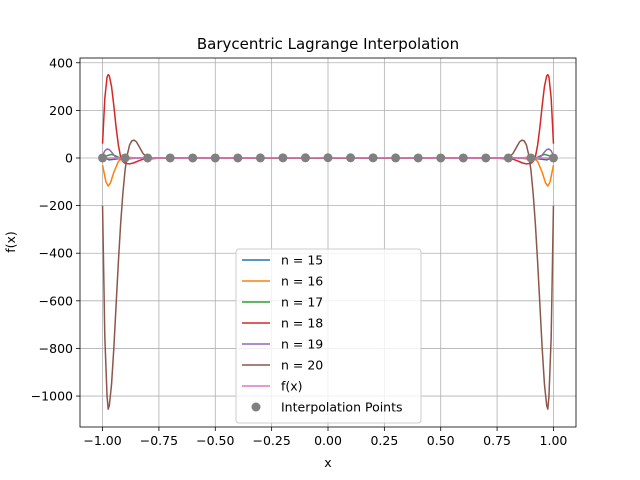 This screenshot has width=640, height=480. What do you see at coordinates (328, 44) in the screenshot?
I see `chart-title: Barycentric Lagrange Interpolation` at bounding box center [328, 44].